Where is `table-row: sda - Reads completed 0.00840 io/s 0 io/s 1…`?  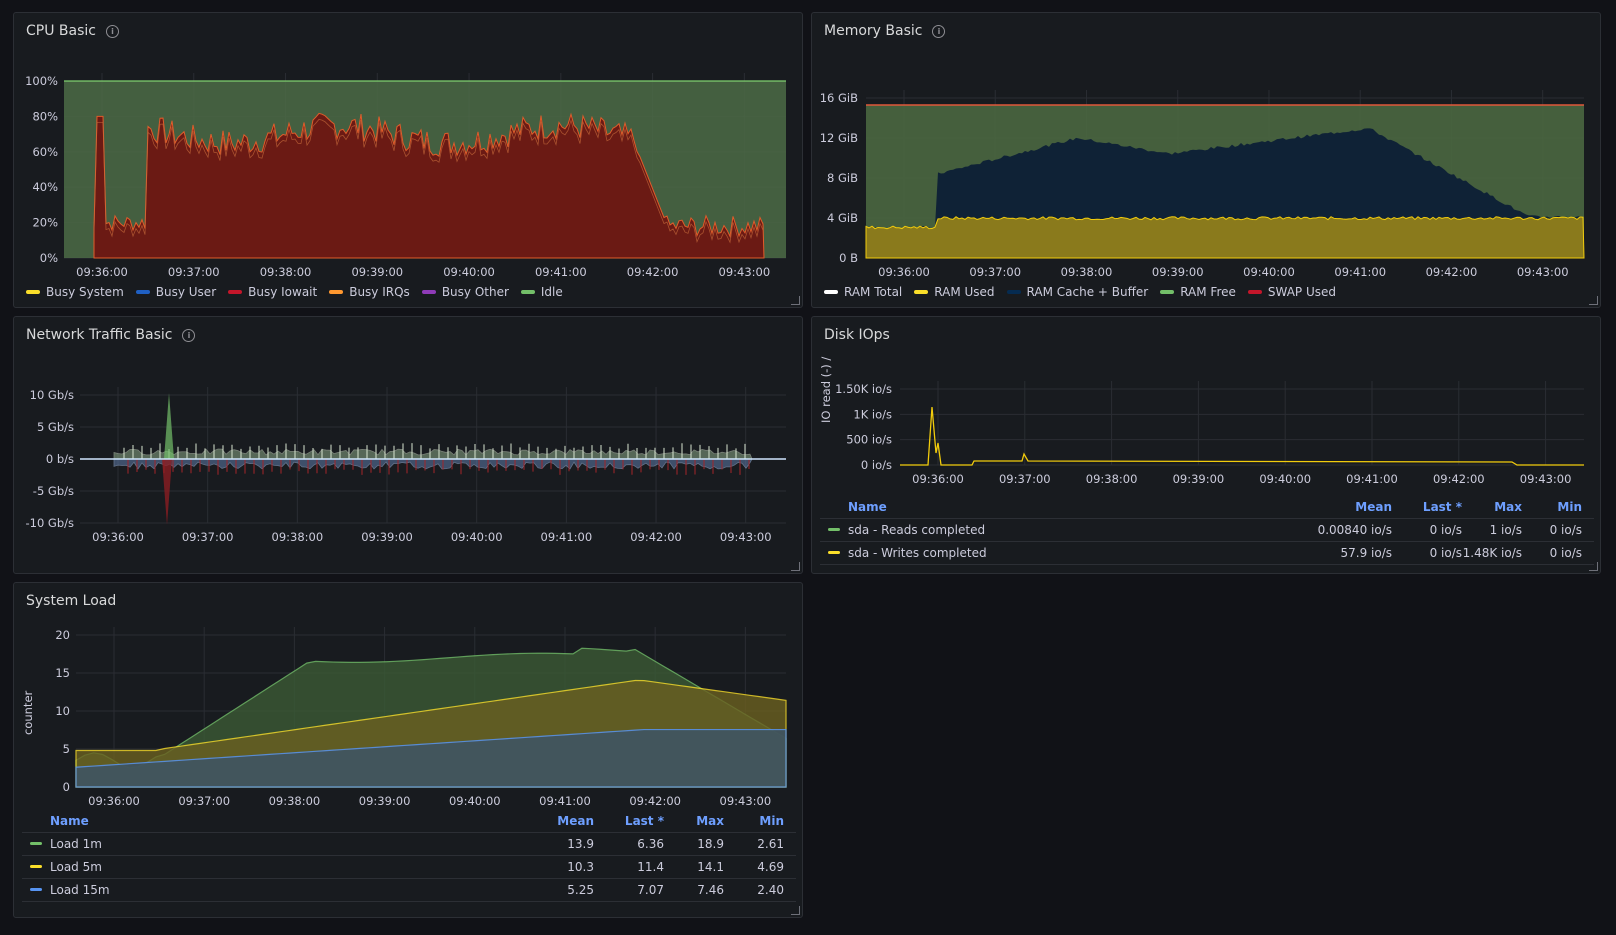
table-row: sda - Reads completed 0.00840 io/s 0 io/s 1… is located at coordinates (1207, 530).